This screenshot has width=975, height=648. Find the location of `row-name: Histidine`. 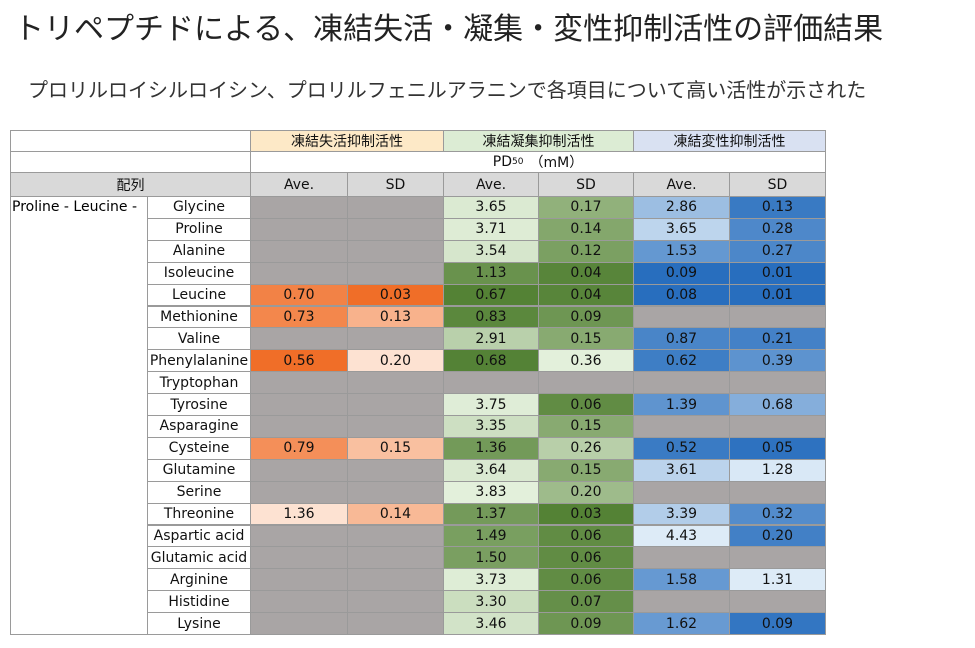

row-name: Histidine is located at coordinates (199, 602).